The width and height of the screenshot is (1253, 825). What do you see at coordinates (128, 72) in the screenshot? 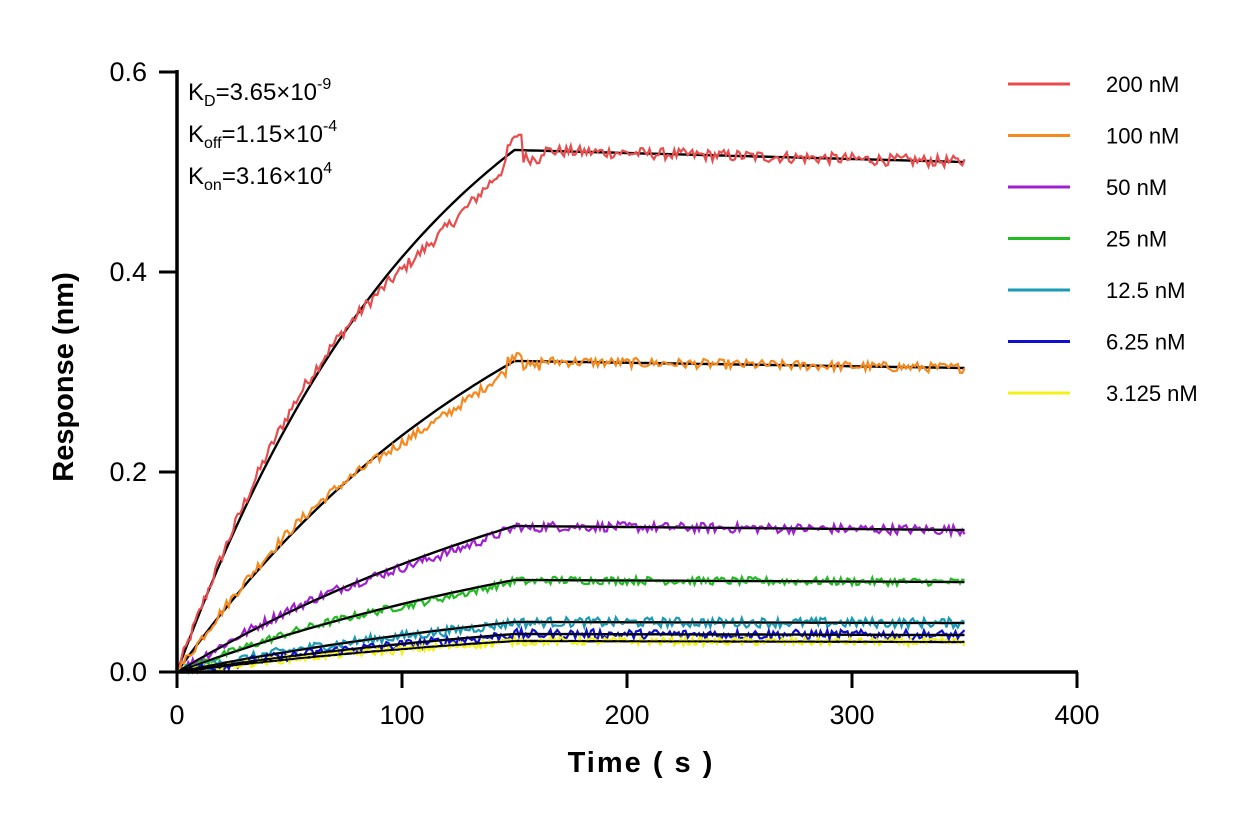
I see `y-tick-label: 0.6` at bounding box center [128, 72].